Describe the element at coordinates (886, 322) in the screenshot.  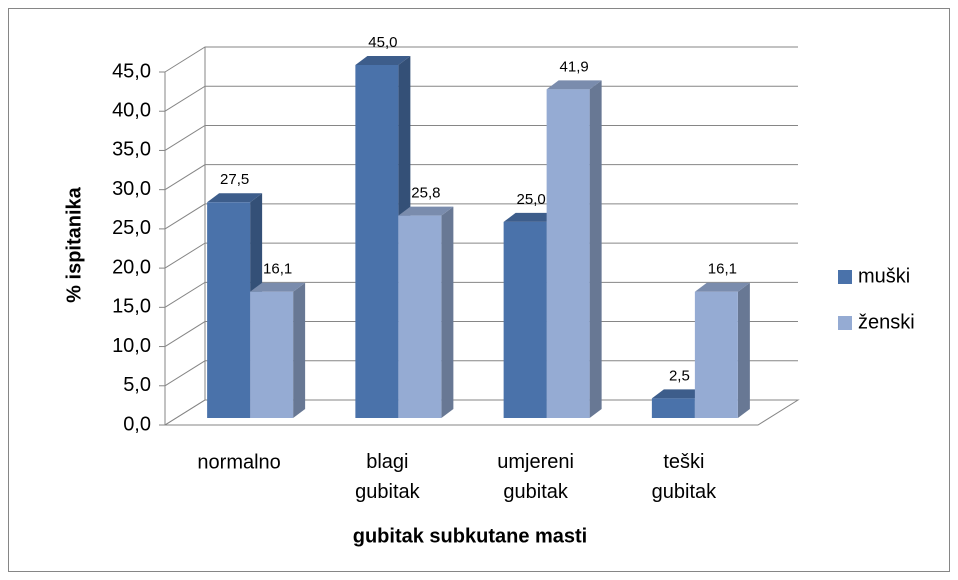
I see `legend-label: ženski` at that location.